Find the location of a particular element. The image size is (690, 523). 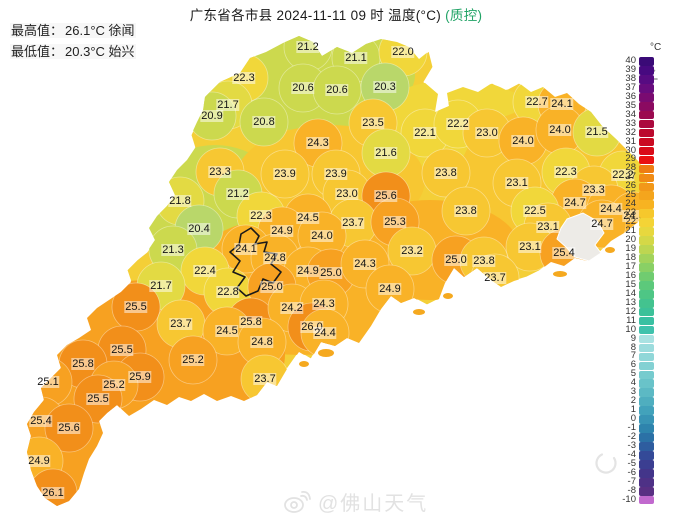

colorbar-tick: 12 is located at coordinates (630, 311).